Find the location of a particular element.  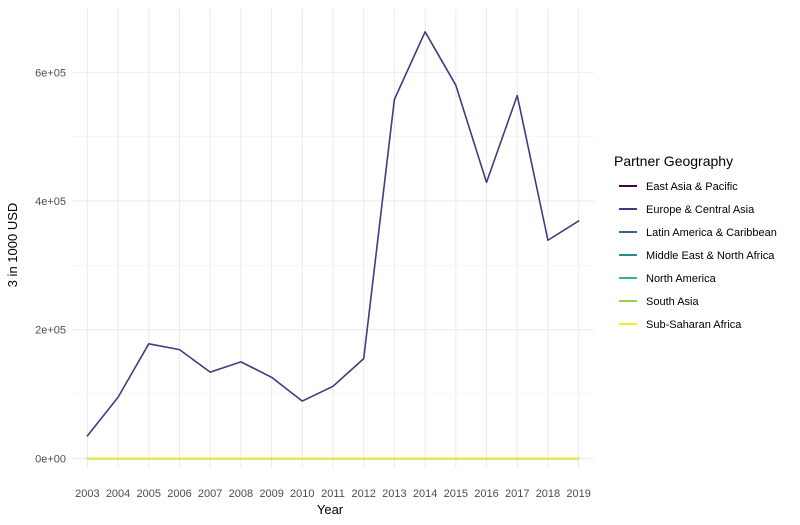

x-tick-label: 2011 is located at coordinates (333, 494).